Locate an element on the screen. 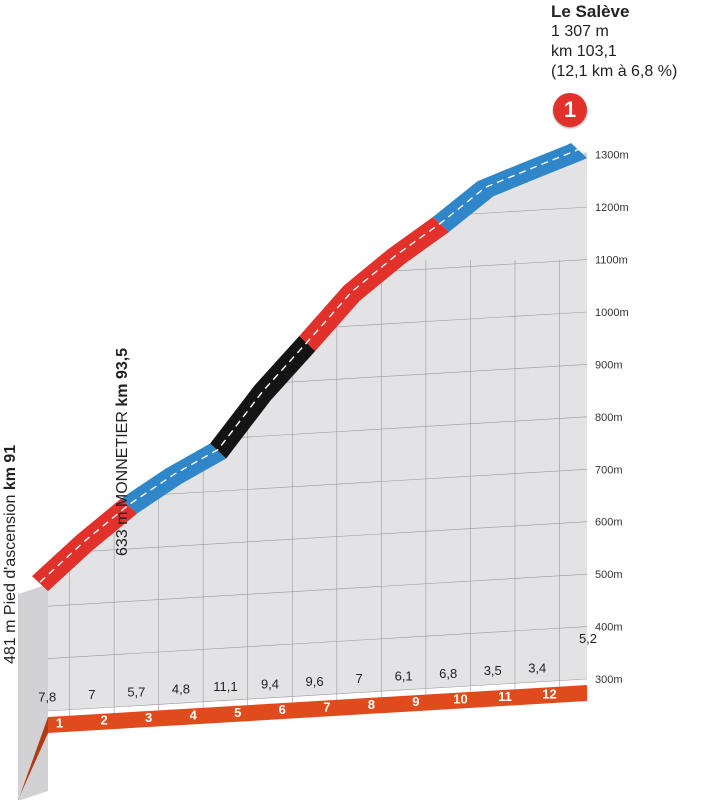  km-base-ribbon is located at coordinates (317, 709).